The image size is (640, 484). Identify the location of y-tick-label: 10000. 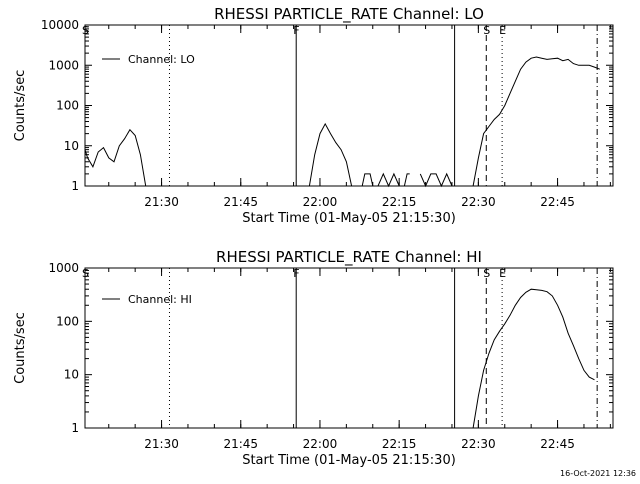
(60, 25).